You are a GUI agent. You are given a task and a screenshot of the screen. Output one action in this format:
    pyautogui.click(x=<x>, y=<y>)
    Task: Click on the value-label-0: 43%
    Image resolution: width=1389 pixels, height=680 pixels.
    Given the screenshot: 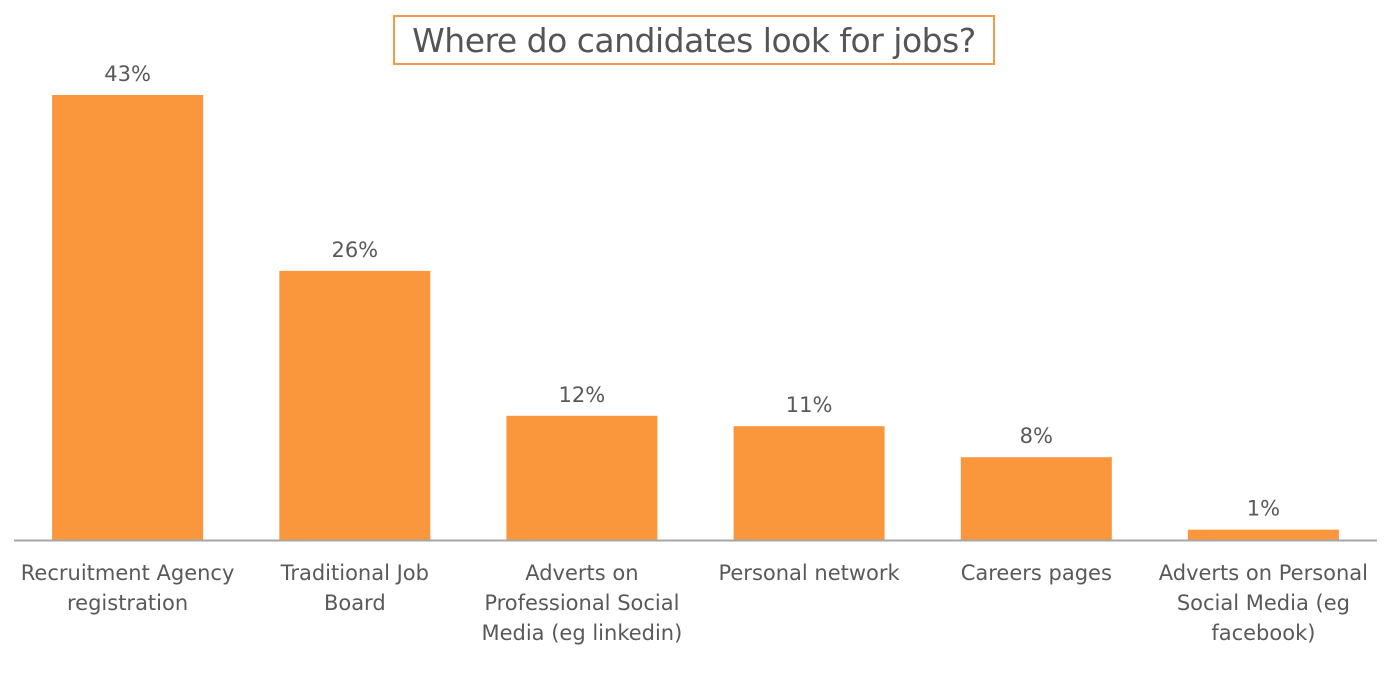 What is the action you would take?
    pyautogui.click(x=127, y=74)
    